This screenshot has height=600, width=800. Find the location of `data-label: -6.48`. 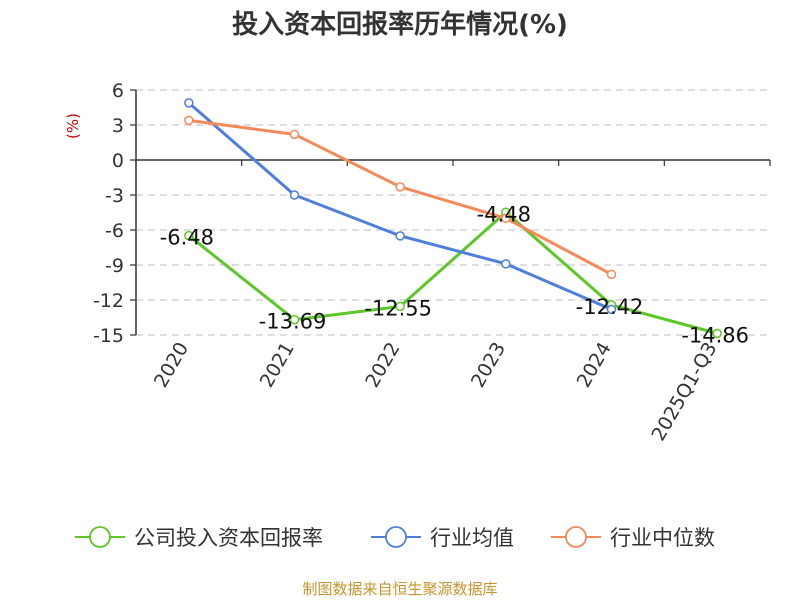

data-label: -6.48 is located at coordinates (187, 238).